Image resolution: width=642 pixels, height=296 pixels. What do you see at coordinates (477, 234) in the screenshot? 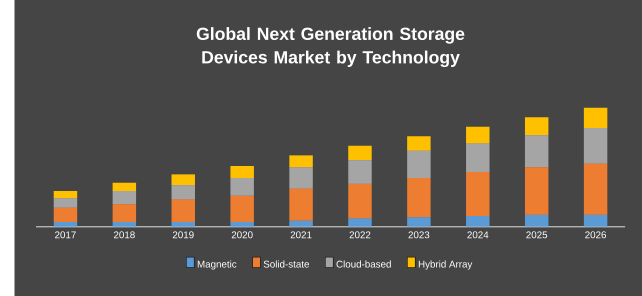
I see `x-tick-label: 2024` at bounding box center [477, 234].